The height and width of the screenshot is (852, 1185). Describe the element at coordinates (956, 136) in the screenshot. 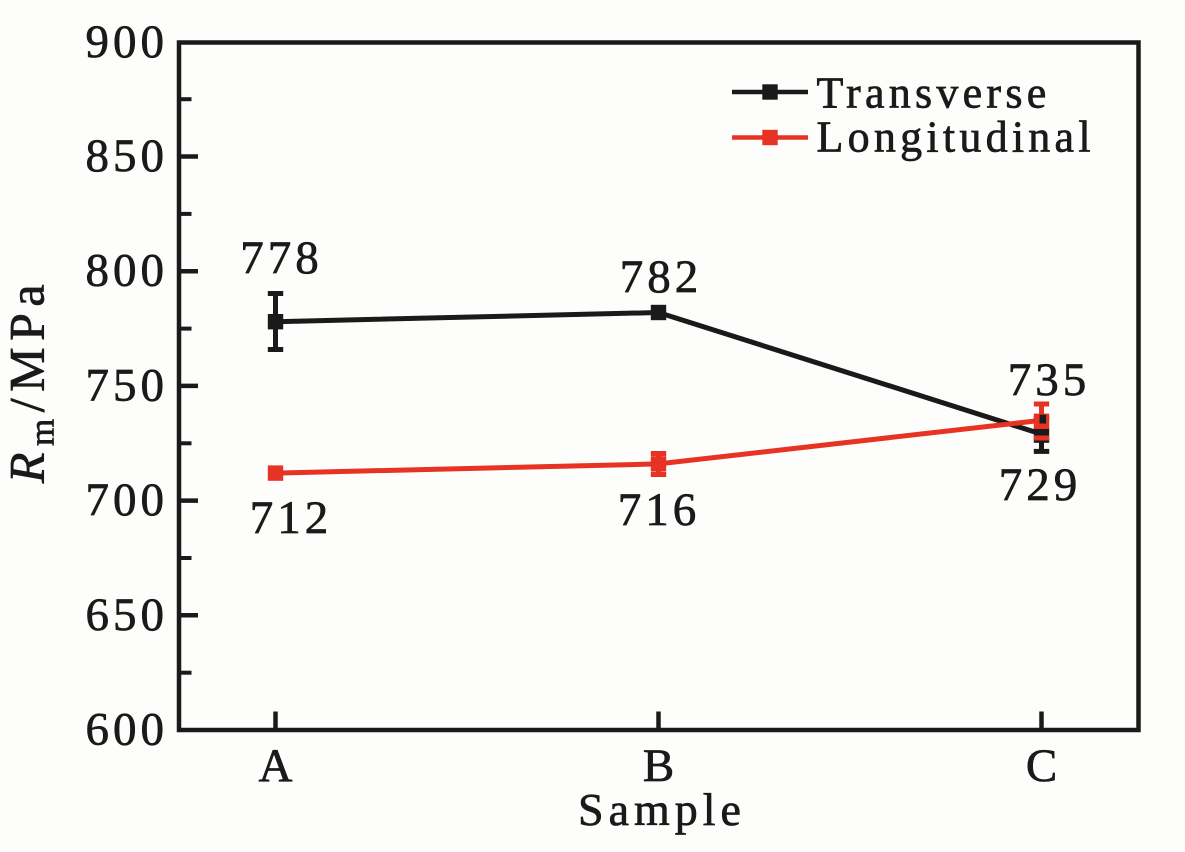

I see `svg-text: Longitudinal` at that location.